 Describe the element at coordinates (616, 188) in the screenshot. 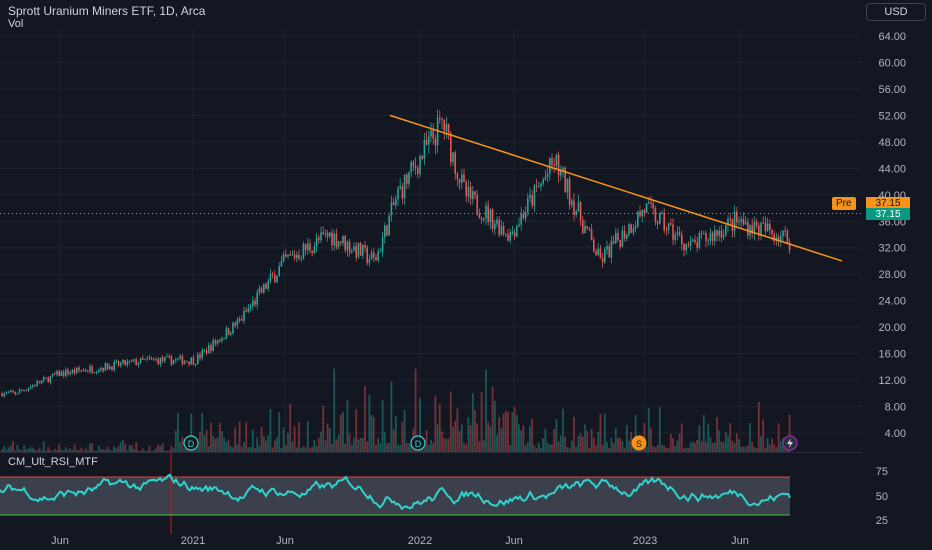

I see `trendline` at that location.